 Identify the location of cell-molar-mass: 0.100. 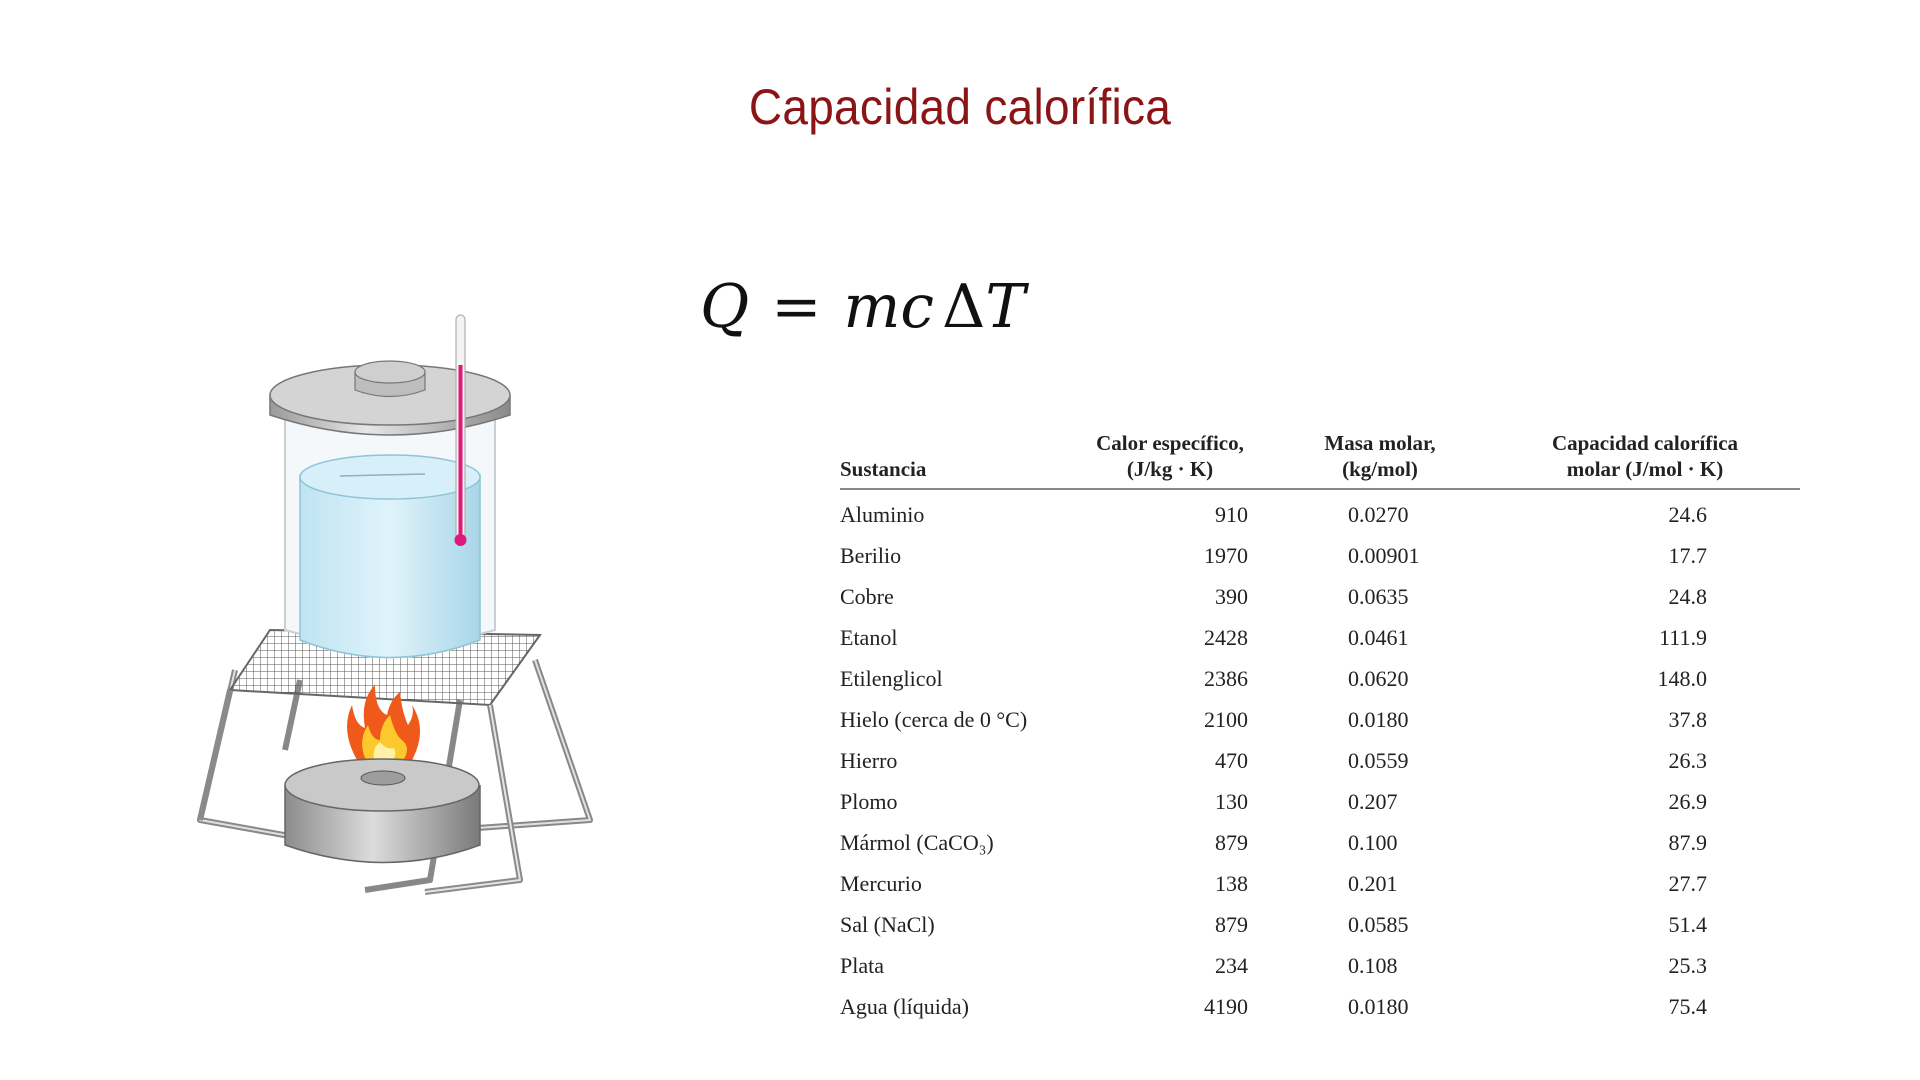
(1373, 842).